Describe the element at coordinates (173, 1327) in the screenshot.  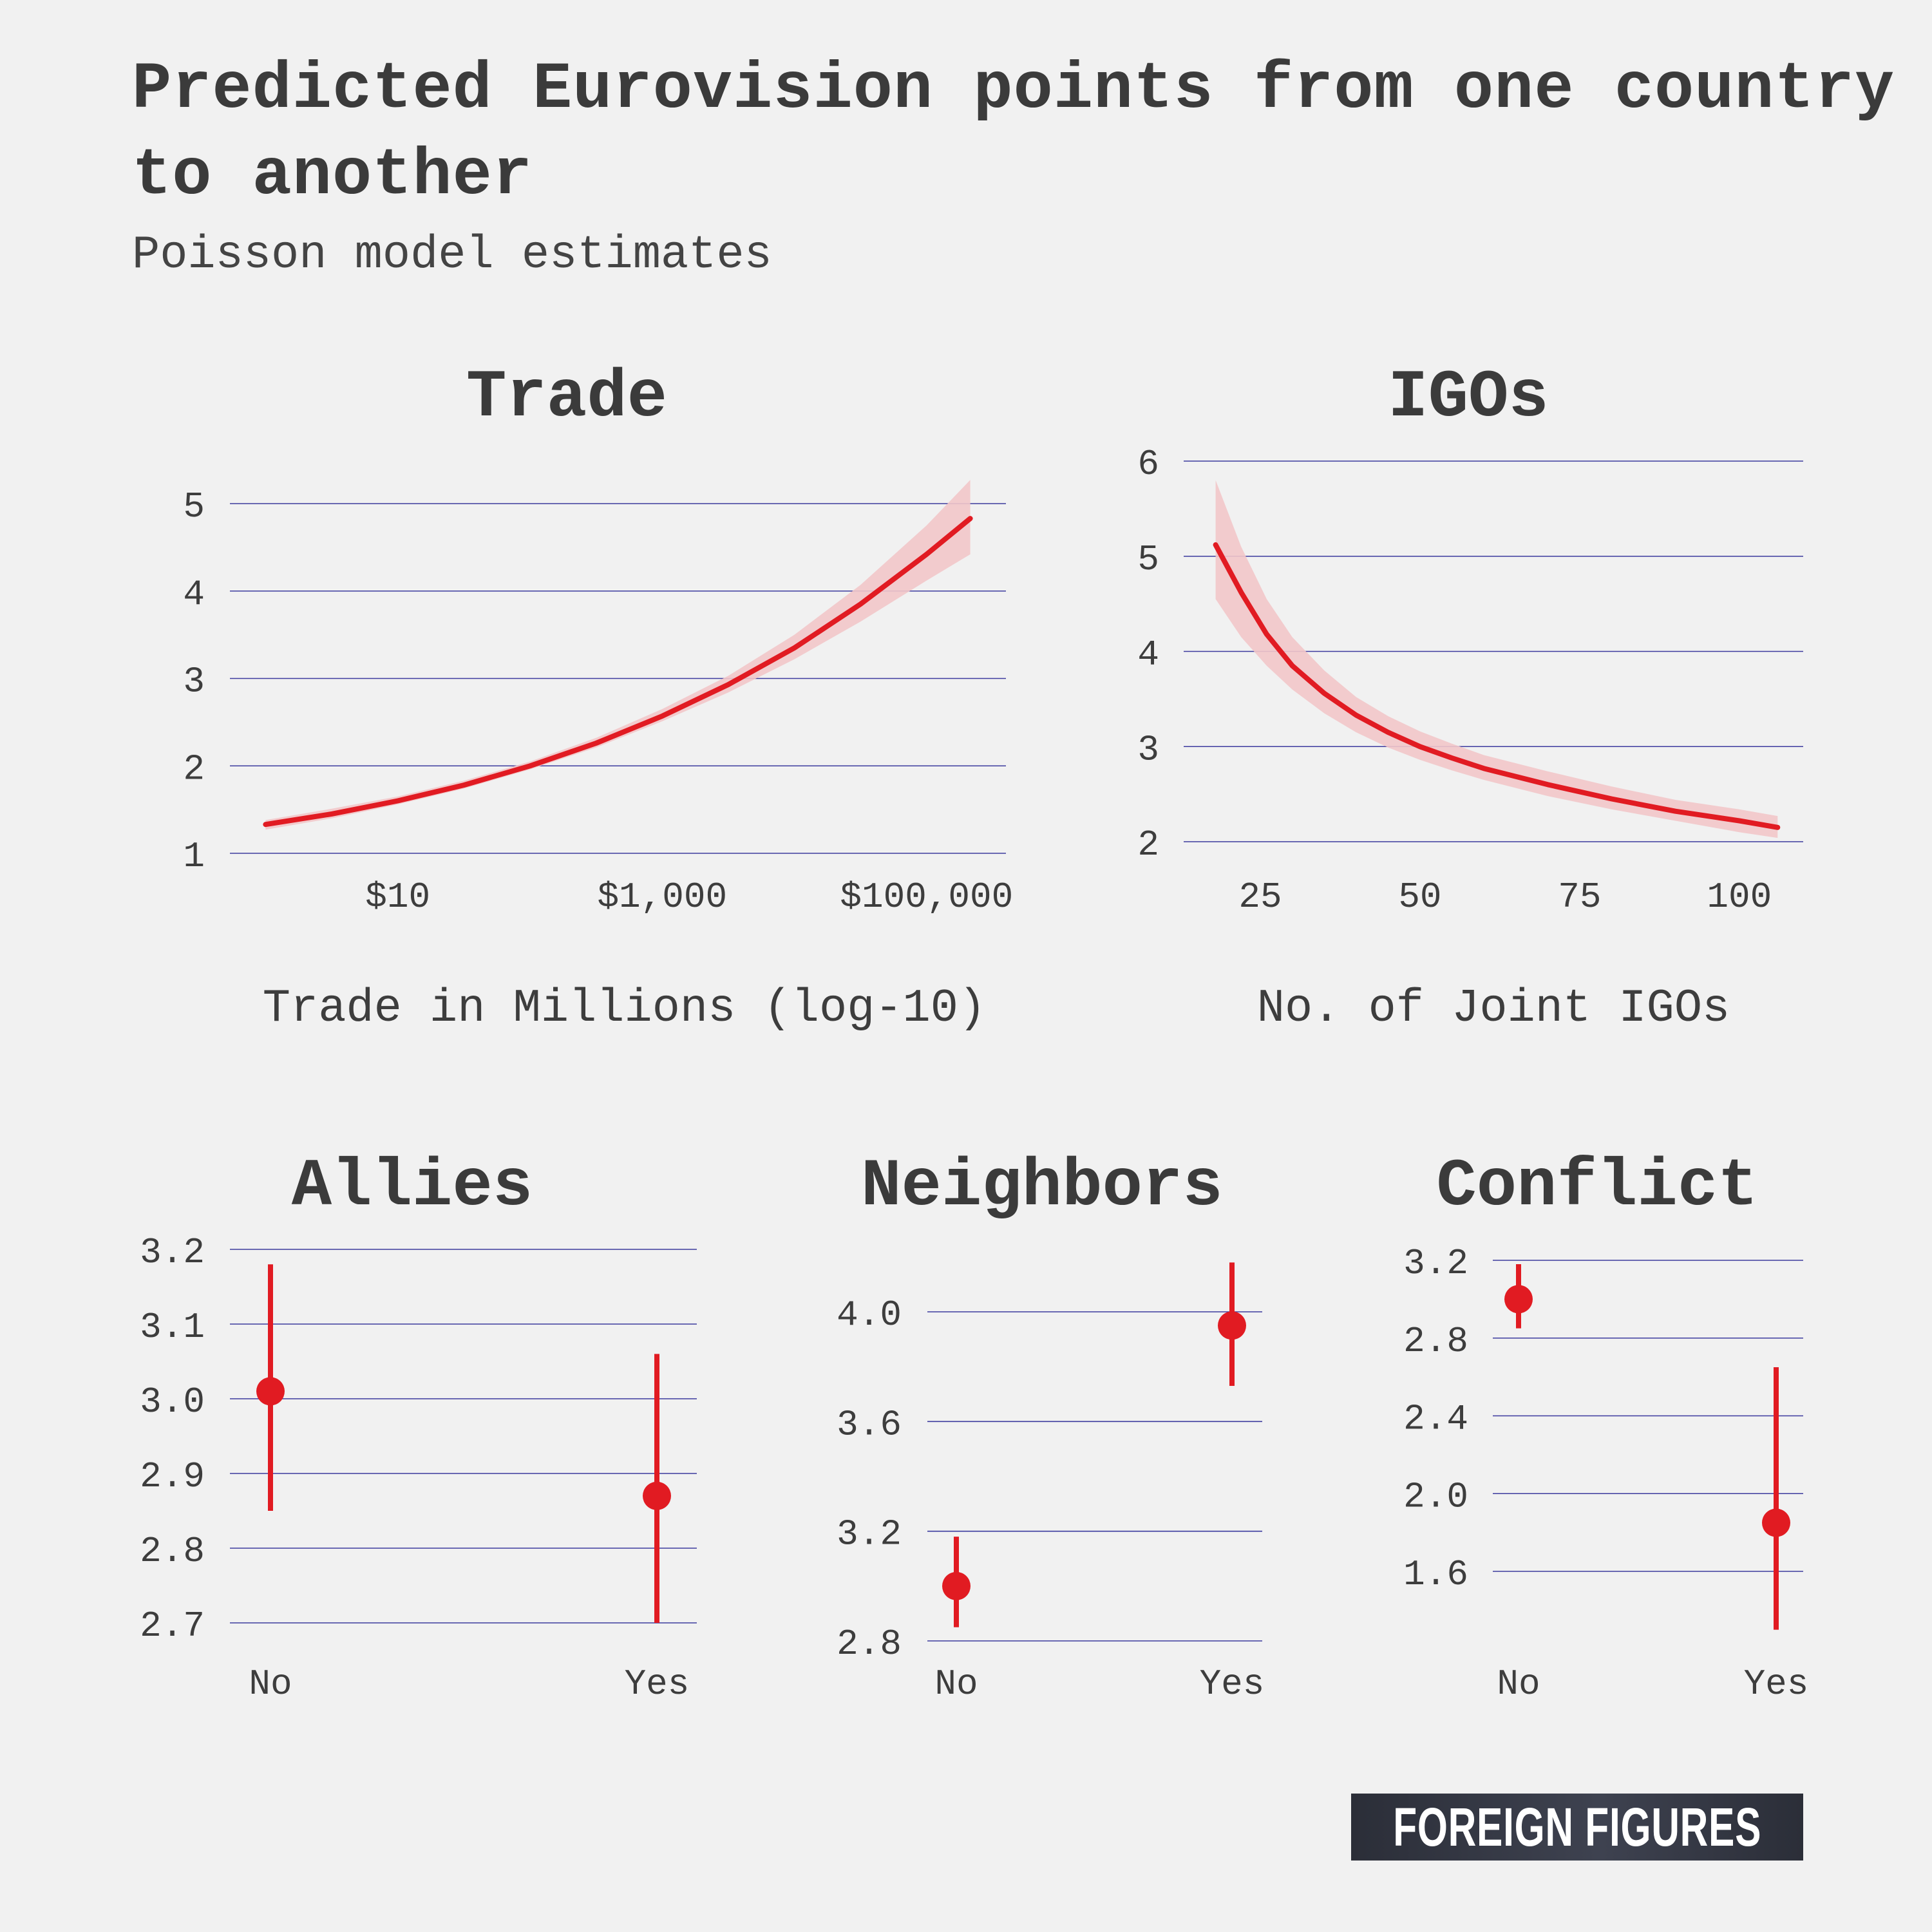
I see `allies-y-tick-label: 3.1` at that location.